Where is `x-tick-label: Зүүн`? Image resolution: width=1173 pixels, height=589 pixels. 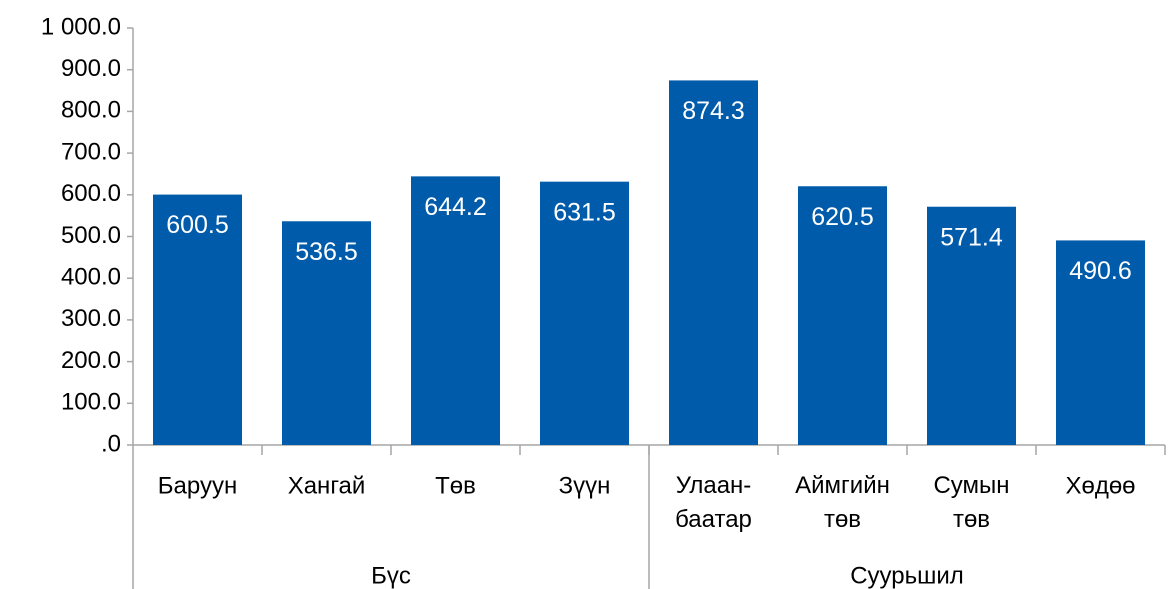 x-tick-label: Зүүн is located at coordinates (585, 485).